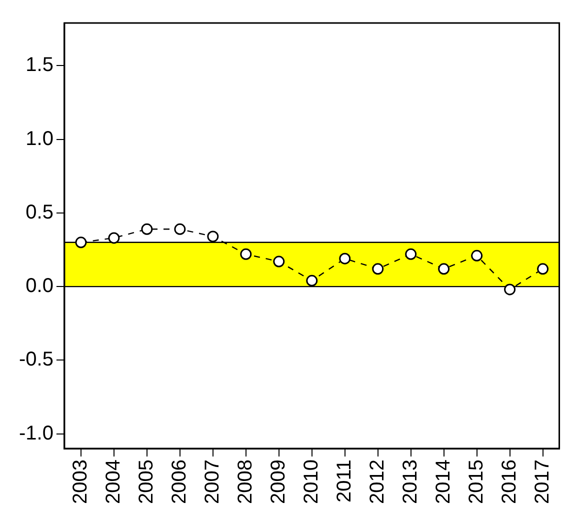 This screenshot has width=578, height=519. Describe the element at coordinates (146, 482) in the screenshot. I see `x-tick-label: 2005` at that location.